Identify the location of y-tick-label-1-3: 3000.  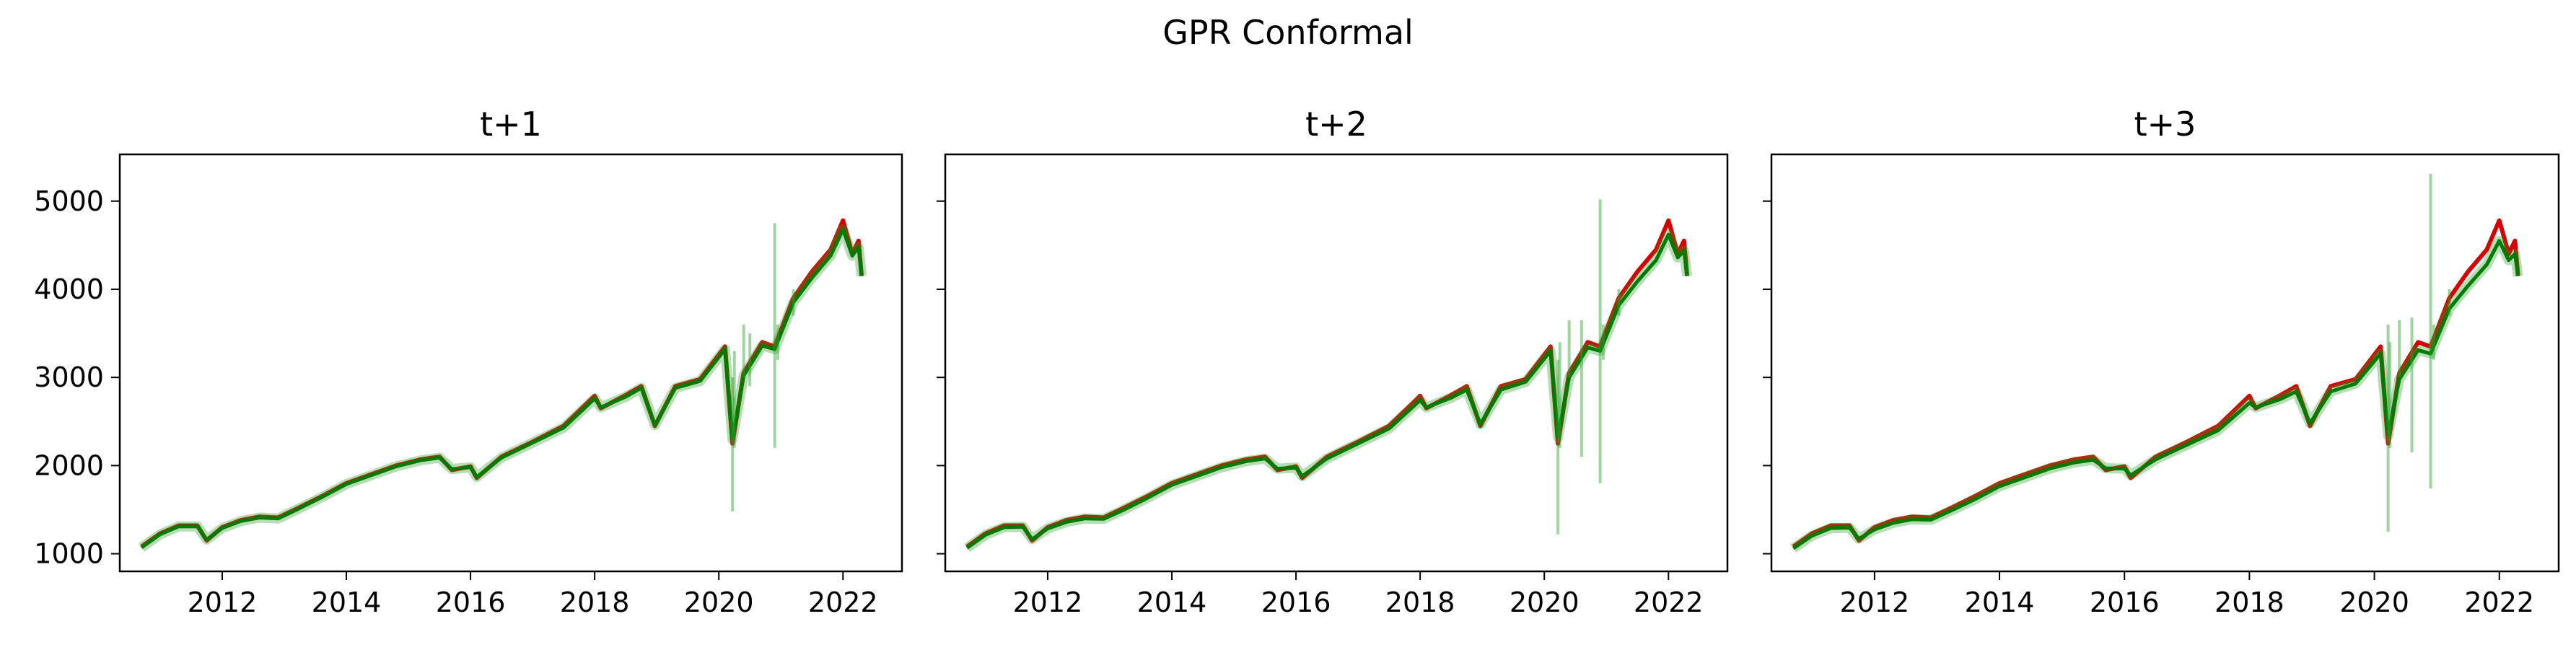
(69, 377).